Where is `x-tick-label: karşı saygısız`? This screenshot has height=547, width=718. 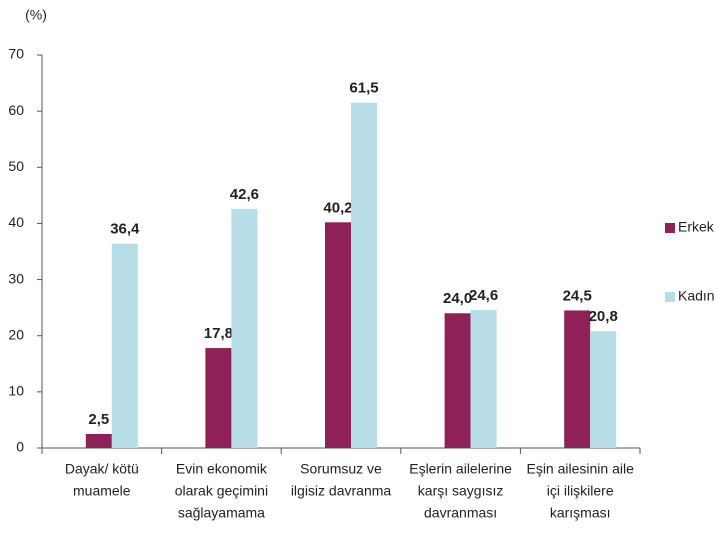
x-tick-label: karşı saygısız is located at coordinates (461, 491).